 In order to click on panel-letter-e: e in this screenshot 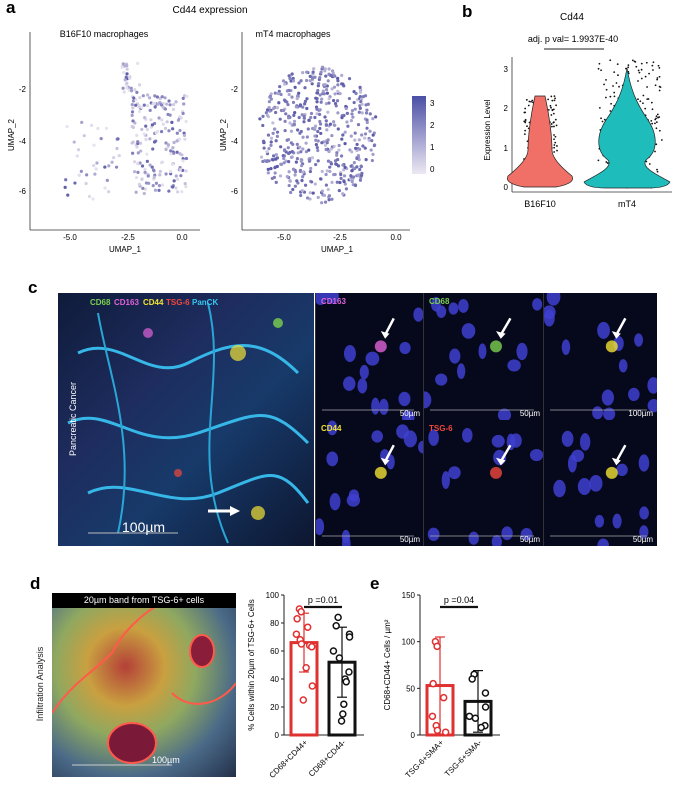, I will do `click(375, 583)`.